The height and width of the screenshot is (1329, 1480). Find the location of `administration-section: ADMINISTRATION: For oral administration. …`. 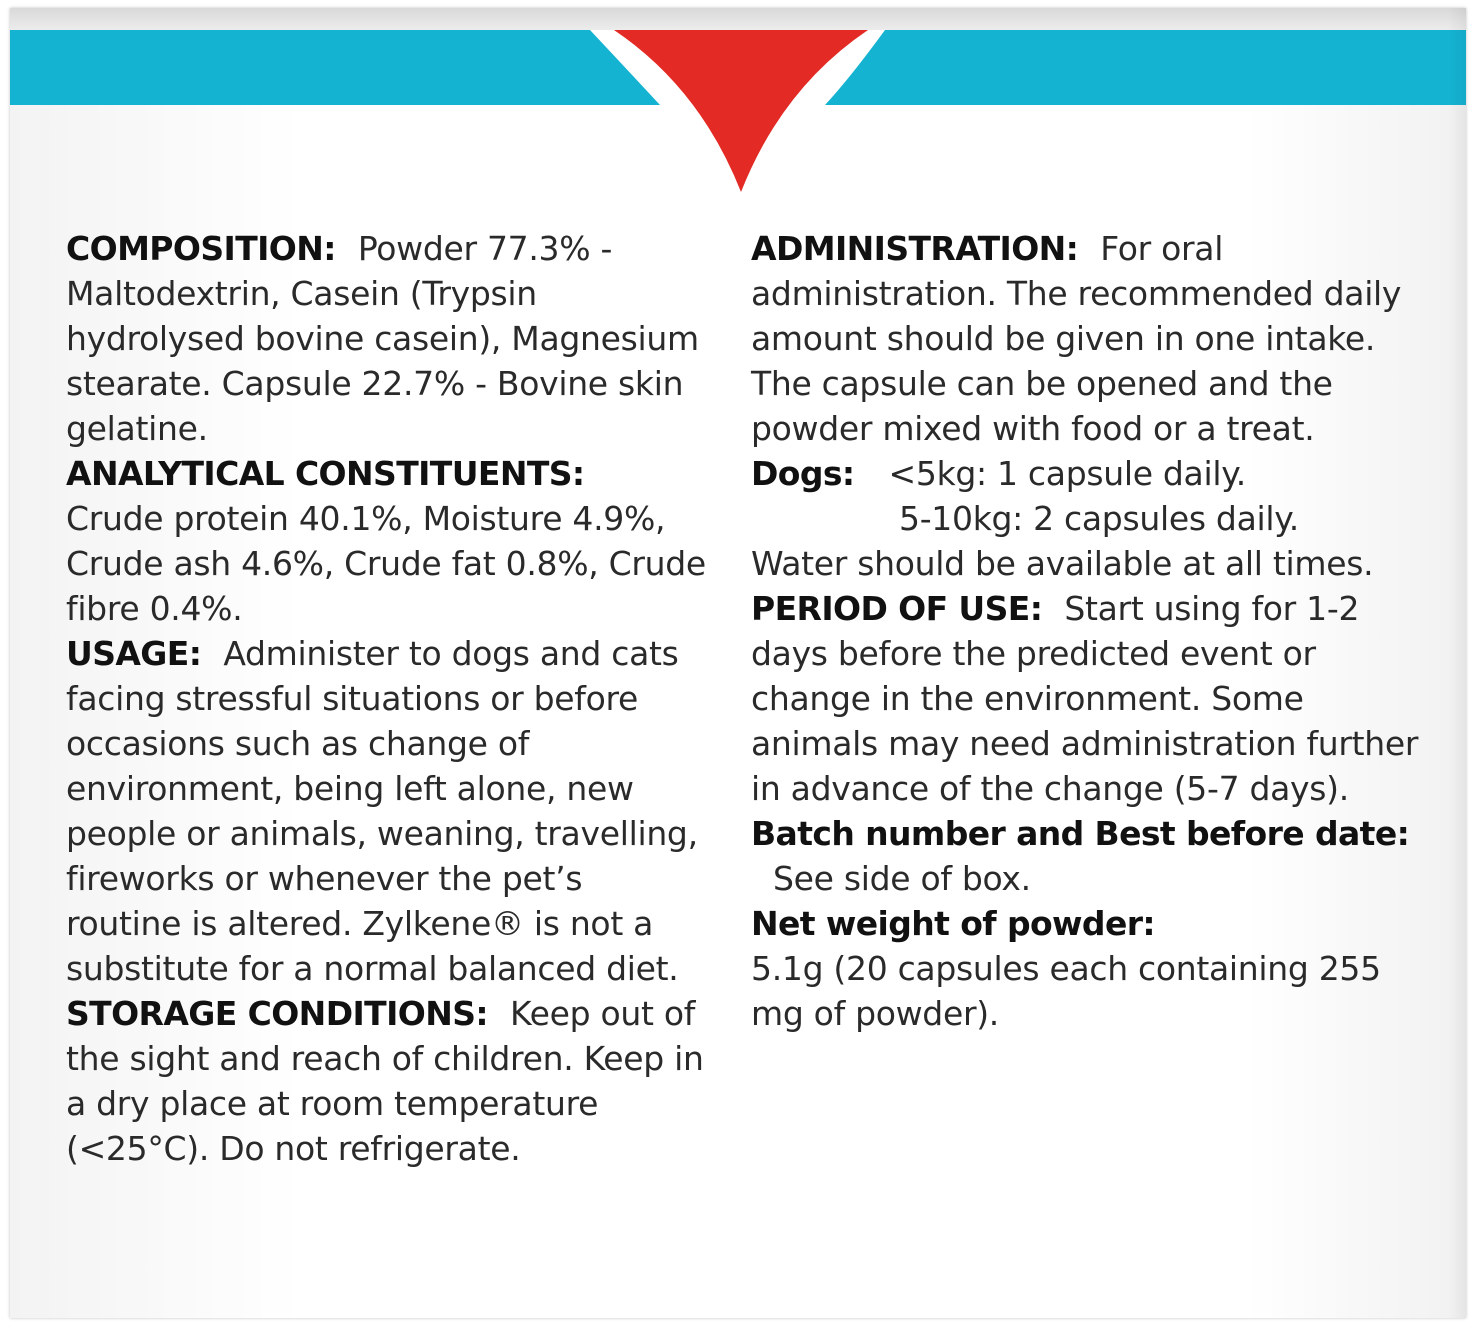

administration-section: ADMINISTRATION: For oral administration. … is located at coordinates (1086, 338).